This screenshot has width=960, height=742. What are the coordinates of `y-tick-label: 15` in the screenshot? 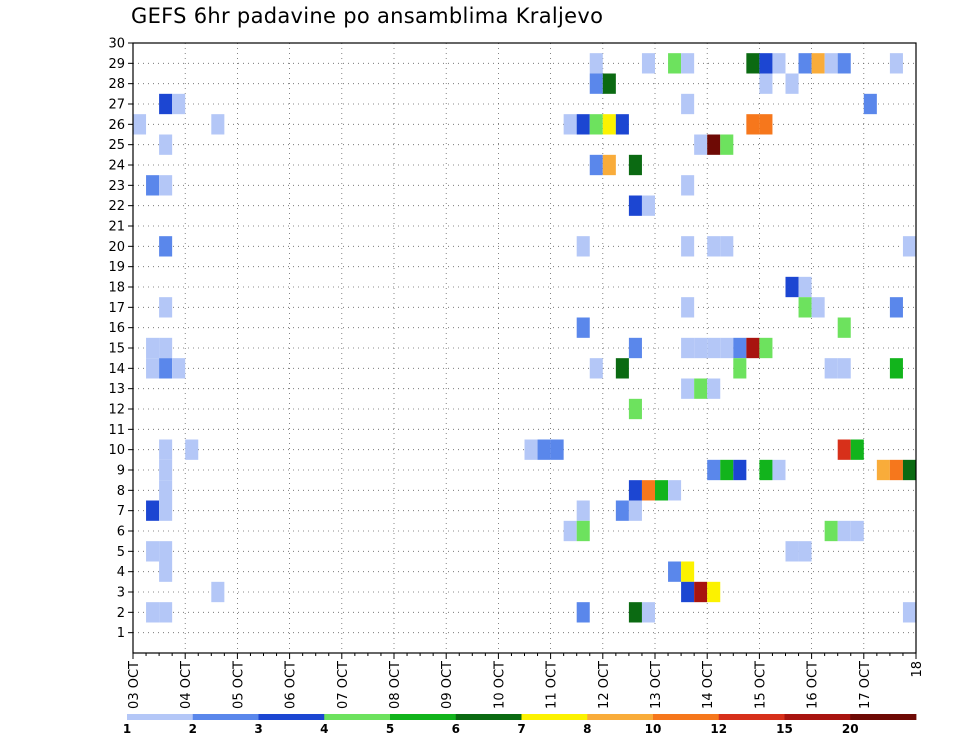 It's located at (116, 349).